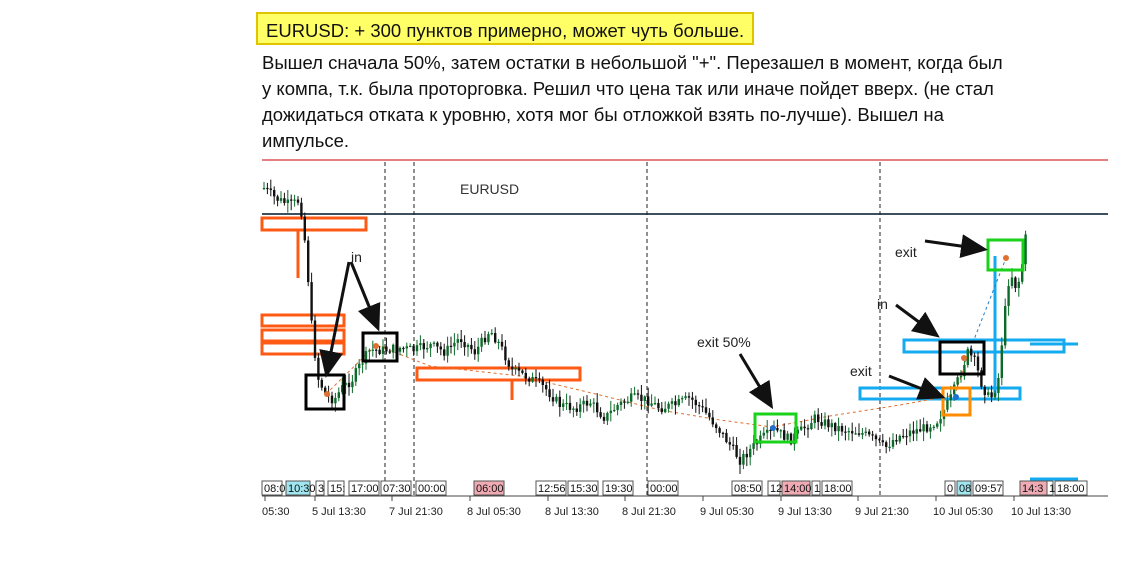  I want to click on exit-box, so click(956, 401).